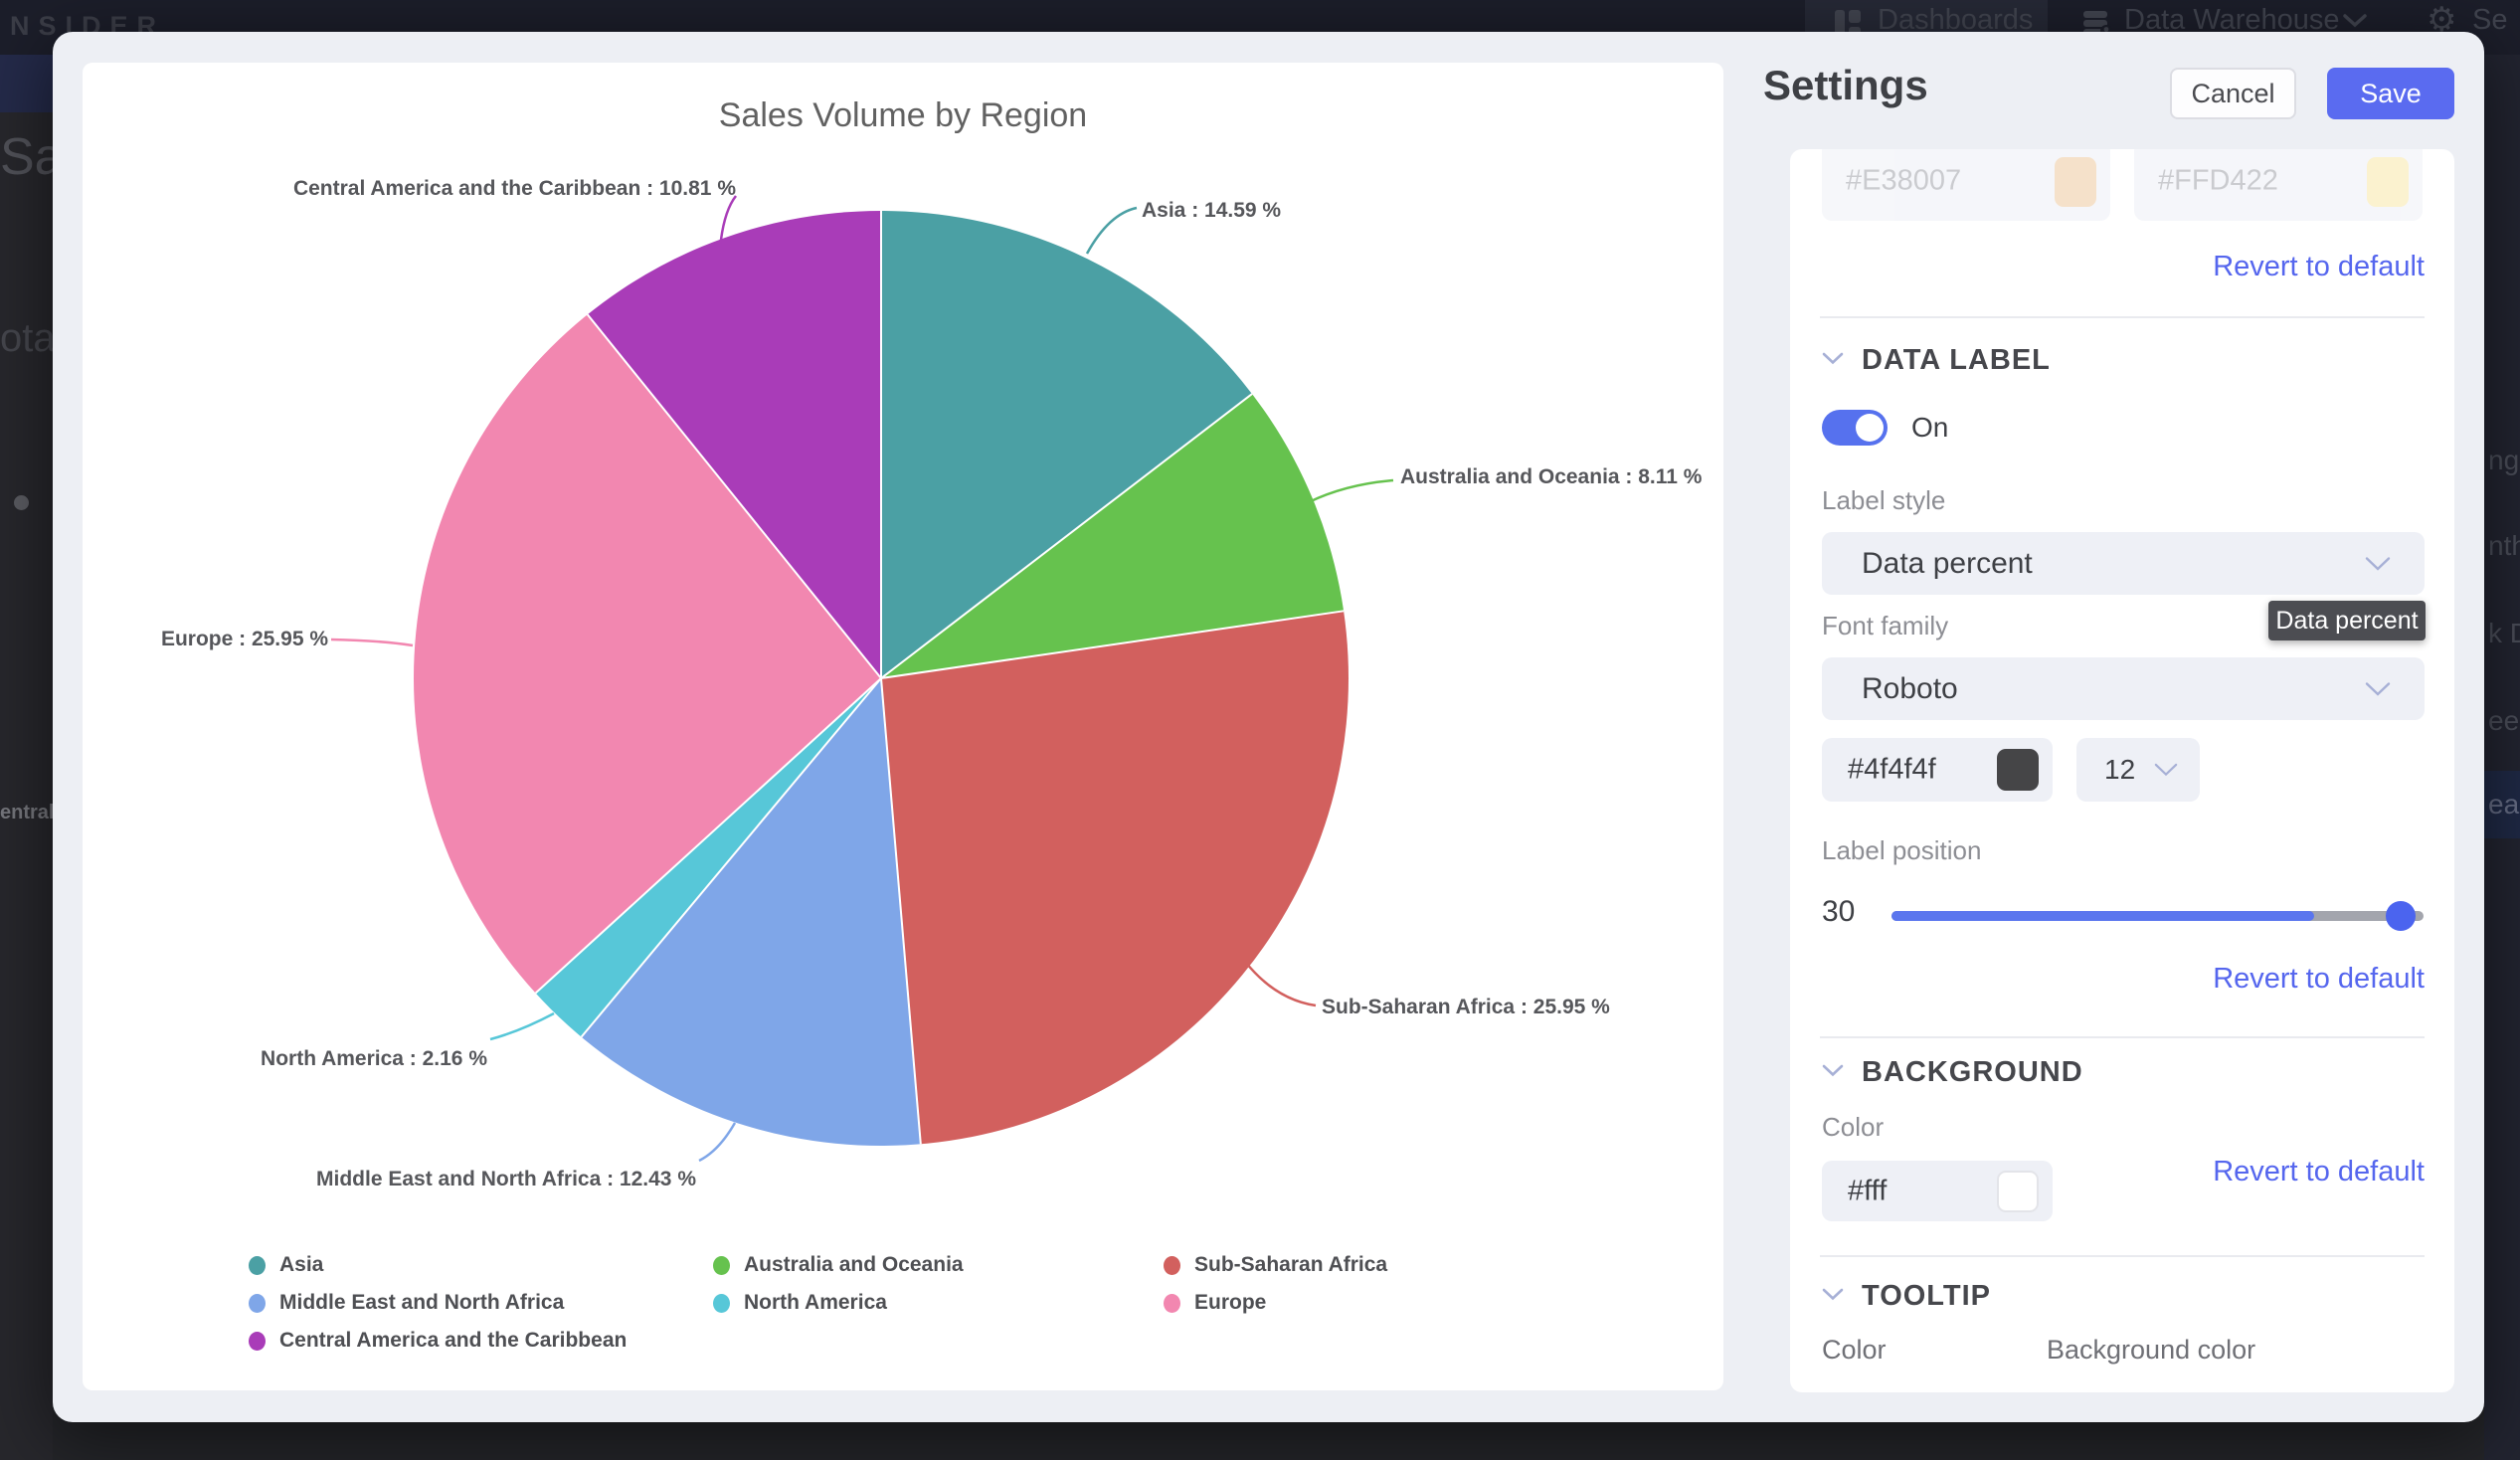  Describe the element at coordinates (1853, 1127) in the screenshot. I see `background-color-label: Color` at that location.